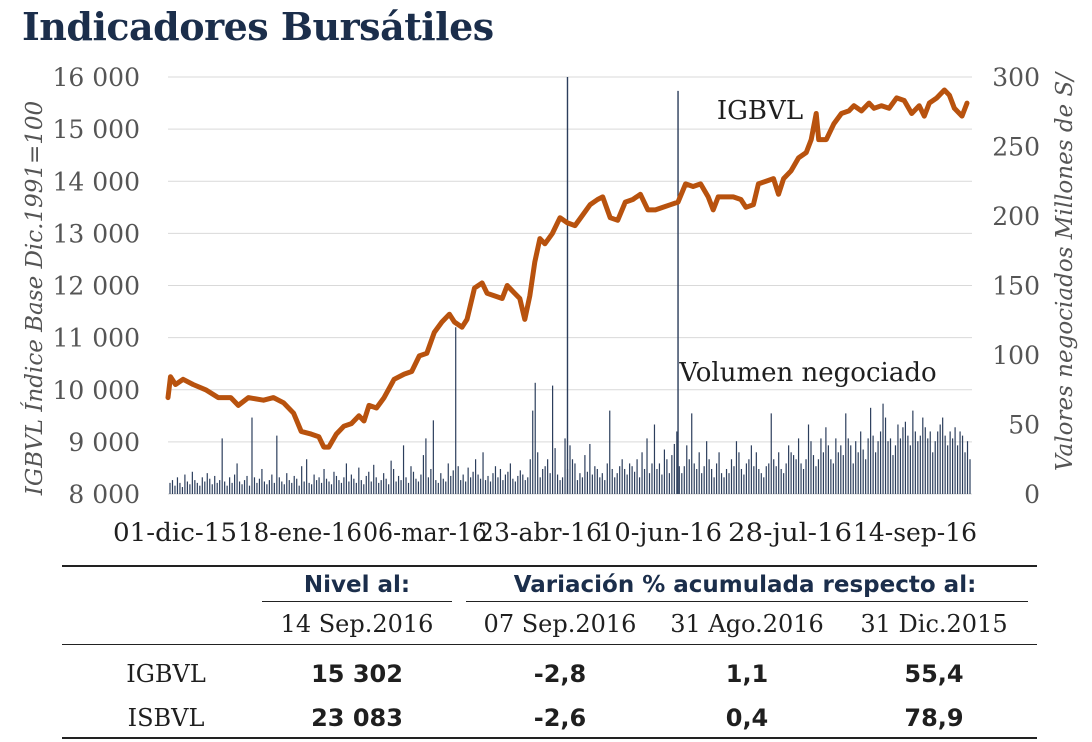  Describe the element at coordinates (1016, 147) in the screenshot. I see `y-tick-right: 250` at that location.